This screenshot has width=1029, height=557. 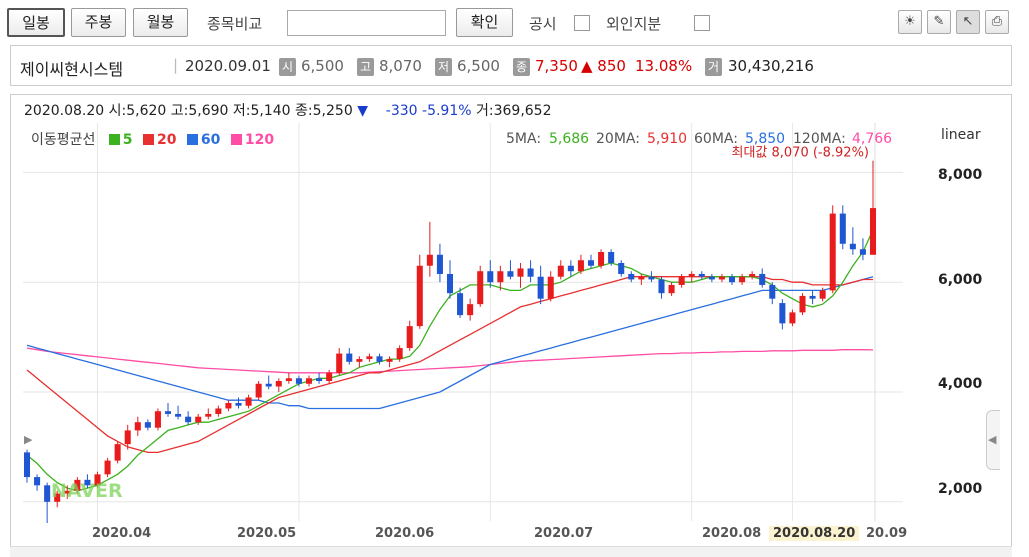 I want to click on toolbar: 일봉 주봉 월봉 종목비교 확인 공시 외인지분 ☀ ✎ ↖ ⎙, so click(x=514, y=22).